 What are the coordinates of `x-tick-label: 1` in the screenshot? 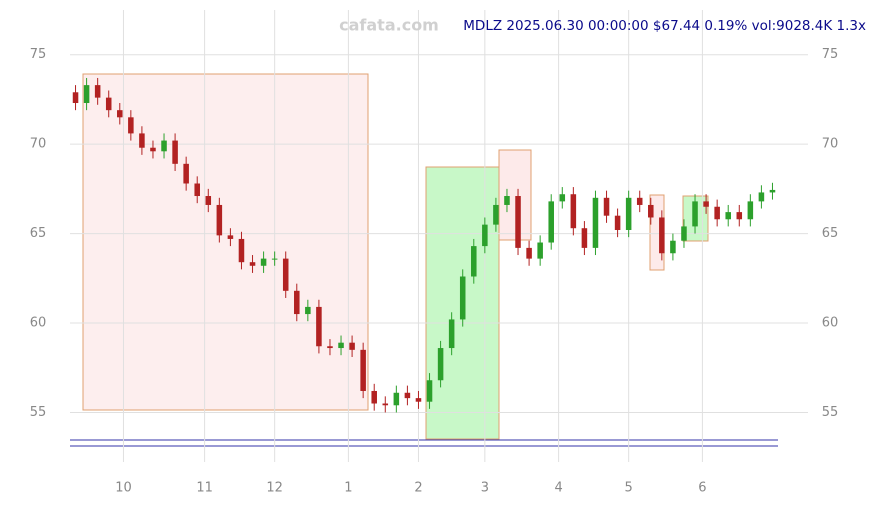 It's located at (348, 488).